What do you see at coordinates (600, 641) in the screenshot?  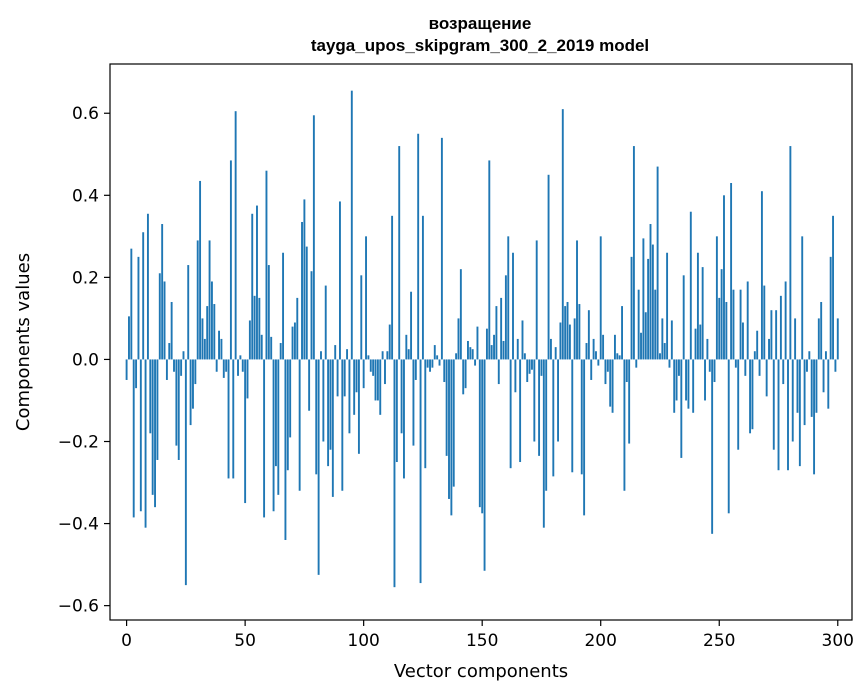 I see `x-tick-label: 200` at bounding box center [600, 641].